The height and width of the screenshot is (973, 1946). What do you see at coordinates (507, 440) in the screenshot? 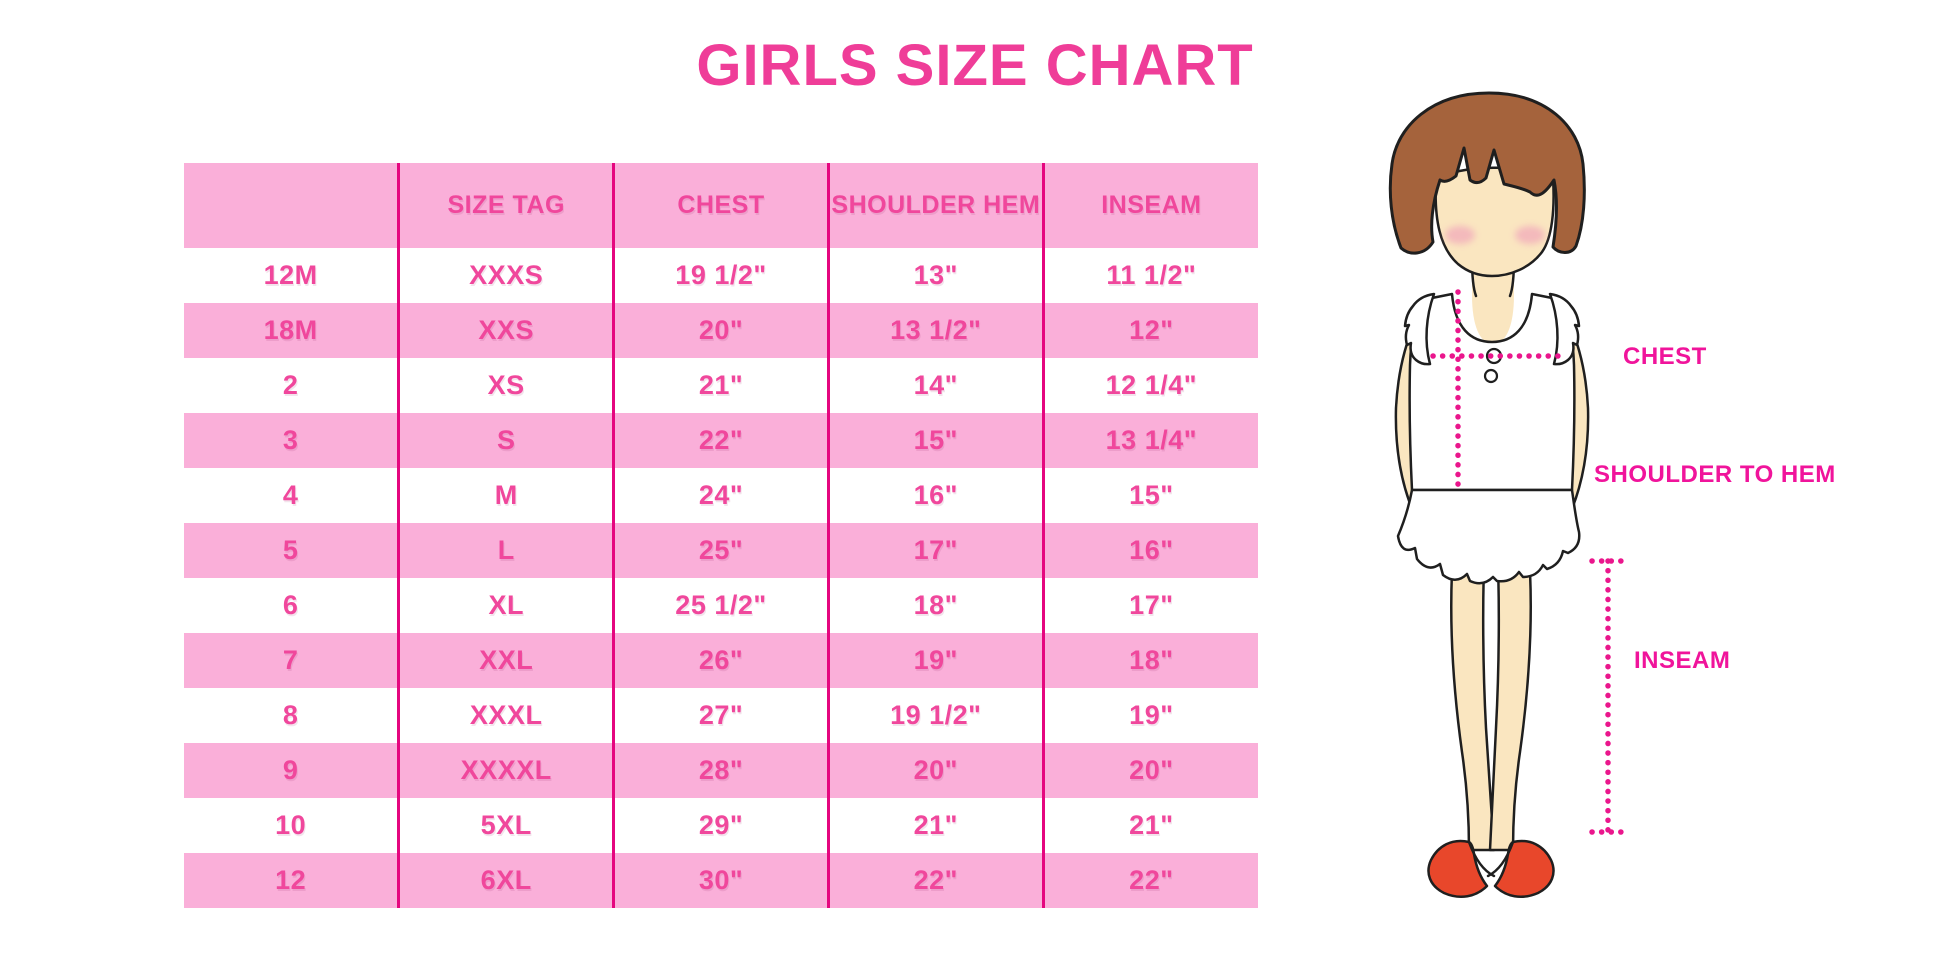
I see `table-cell: S` at bounding box center [507, 440].